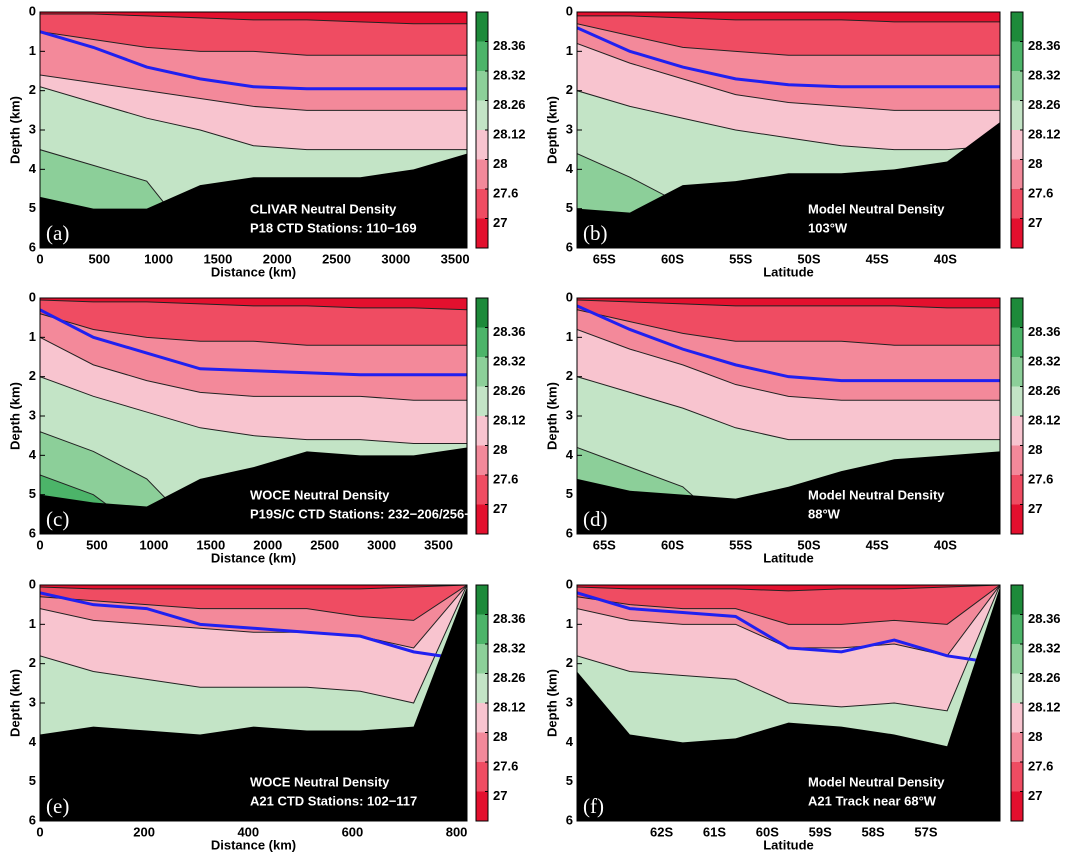 This screenshot has width=1067, height=853. I want to click on x-tick-label: 55S, so click(740, 544).